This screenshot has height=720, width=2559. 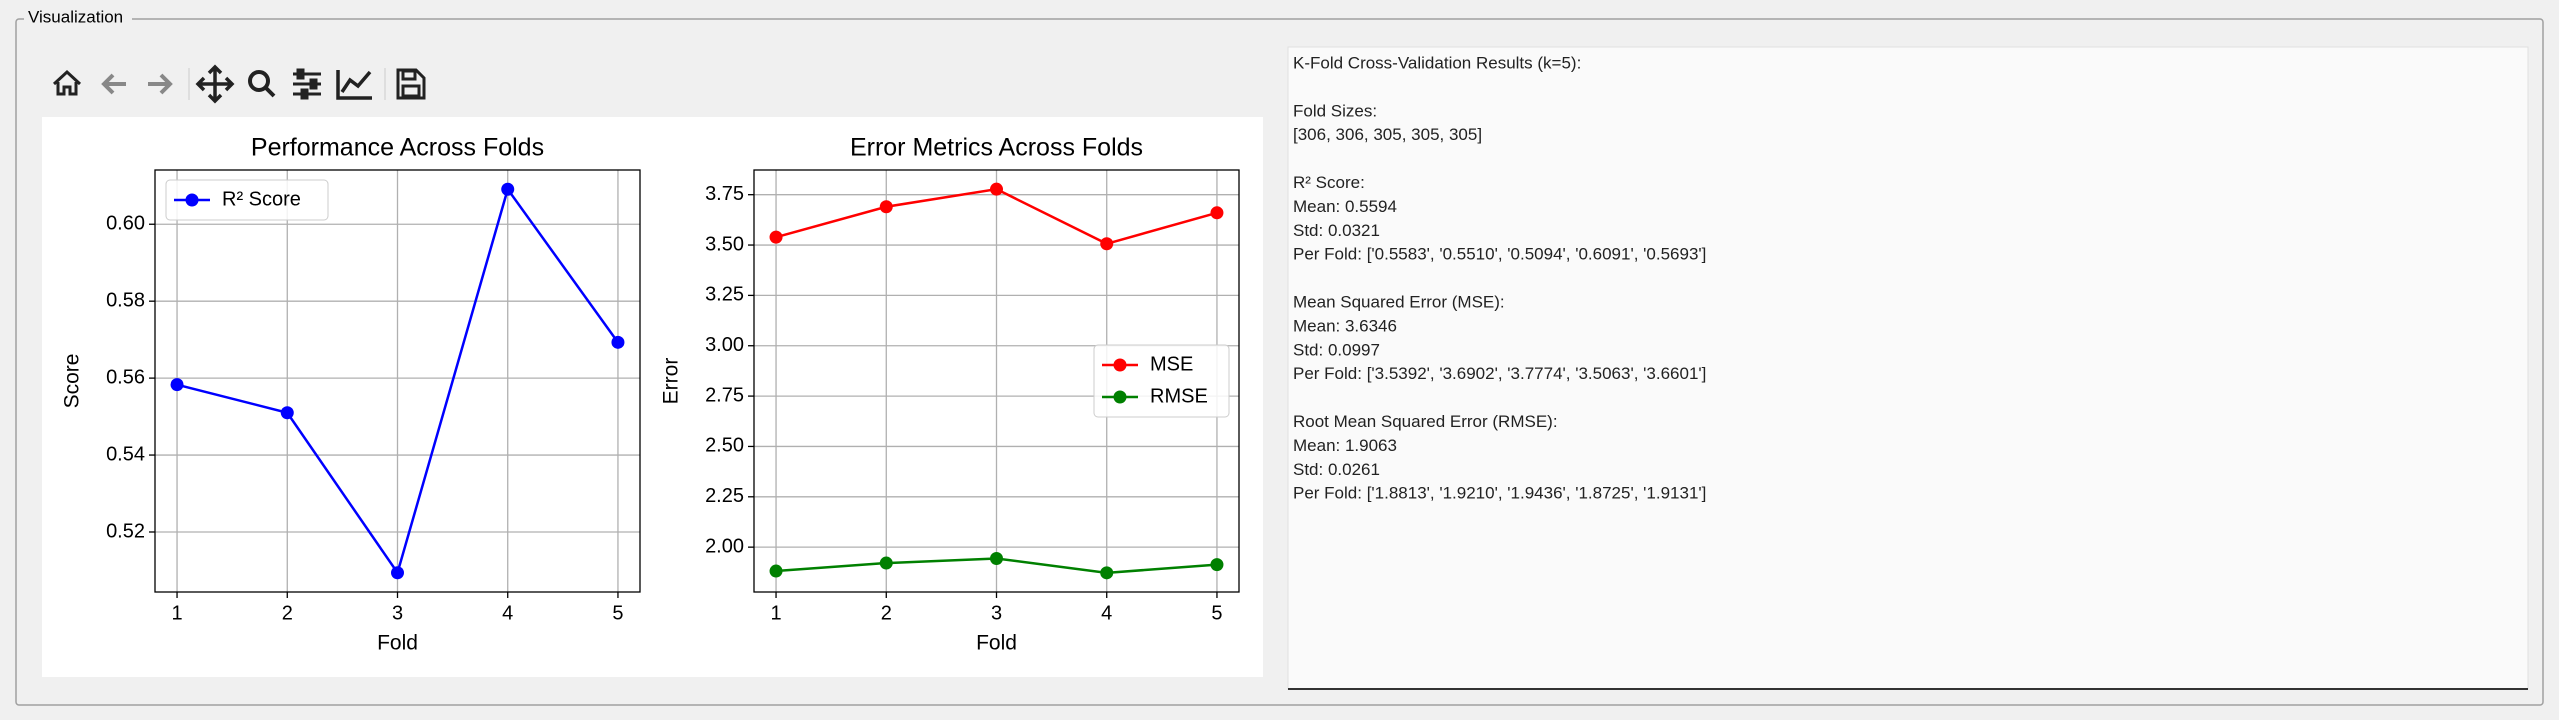 I want to click on panel-text: Std: 0.0261, so click(x=1336, y=469).